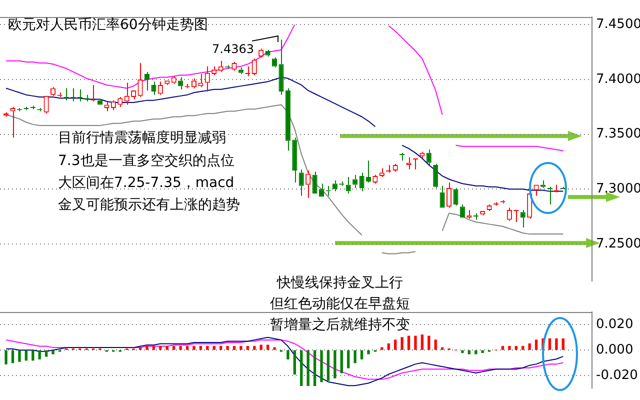  I want to click on y-tick-label: 0.000, so click(615, 350).